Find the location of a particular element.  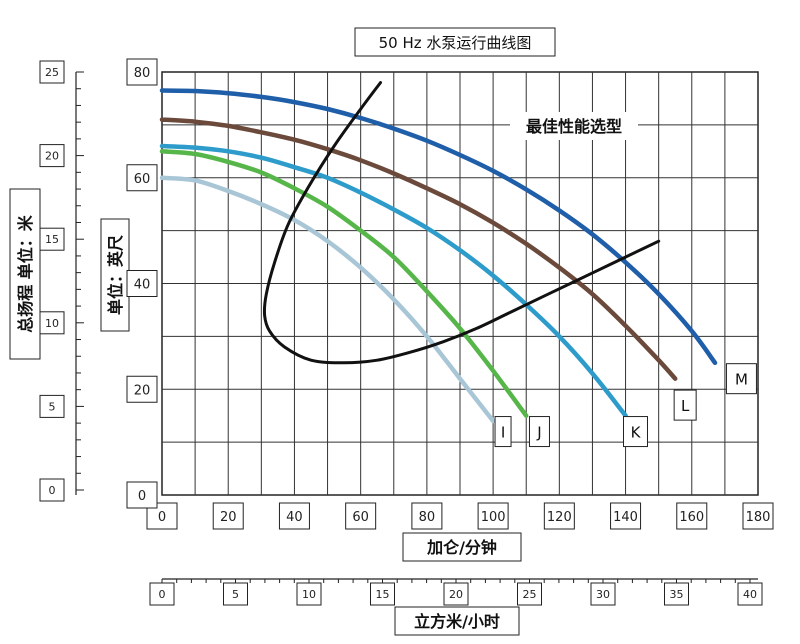

chart-title: 50 Hz 水泵运行曲线图 is located at coordinates (455, 43).